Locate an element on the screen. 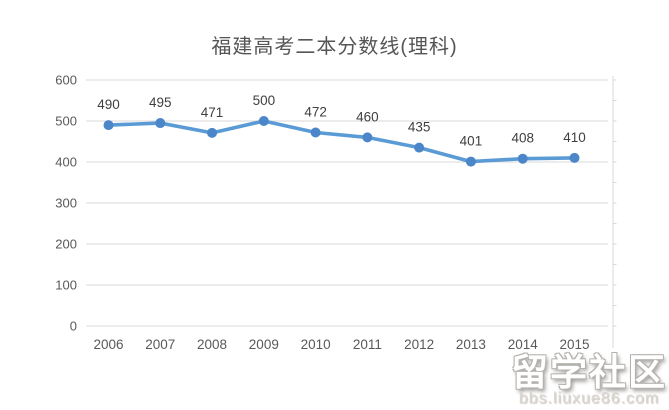 The height and width of the screenshot is (410, 669). x-axis-tick-label: 2010 is located at coordinates (316, 344).